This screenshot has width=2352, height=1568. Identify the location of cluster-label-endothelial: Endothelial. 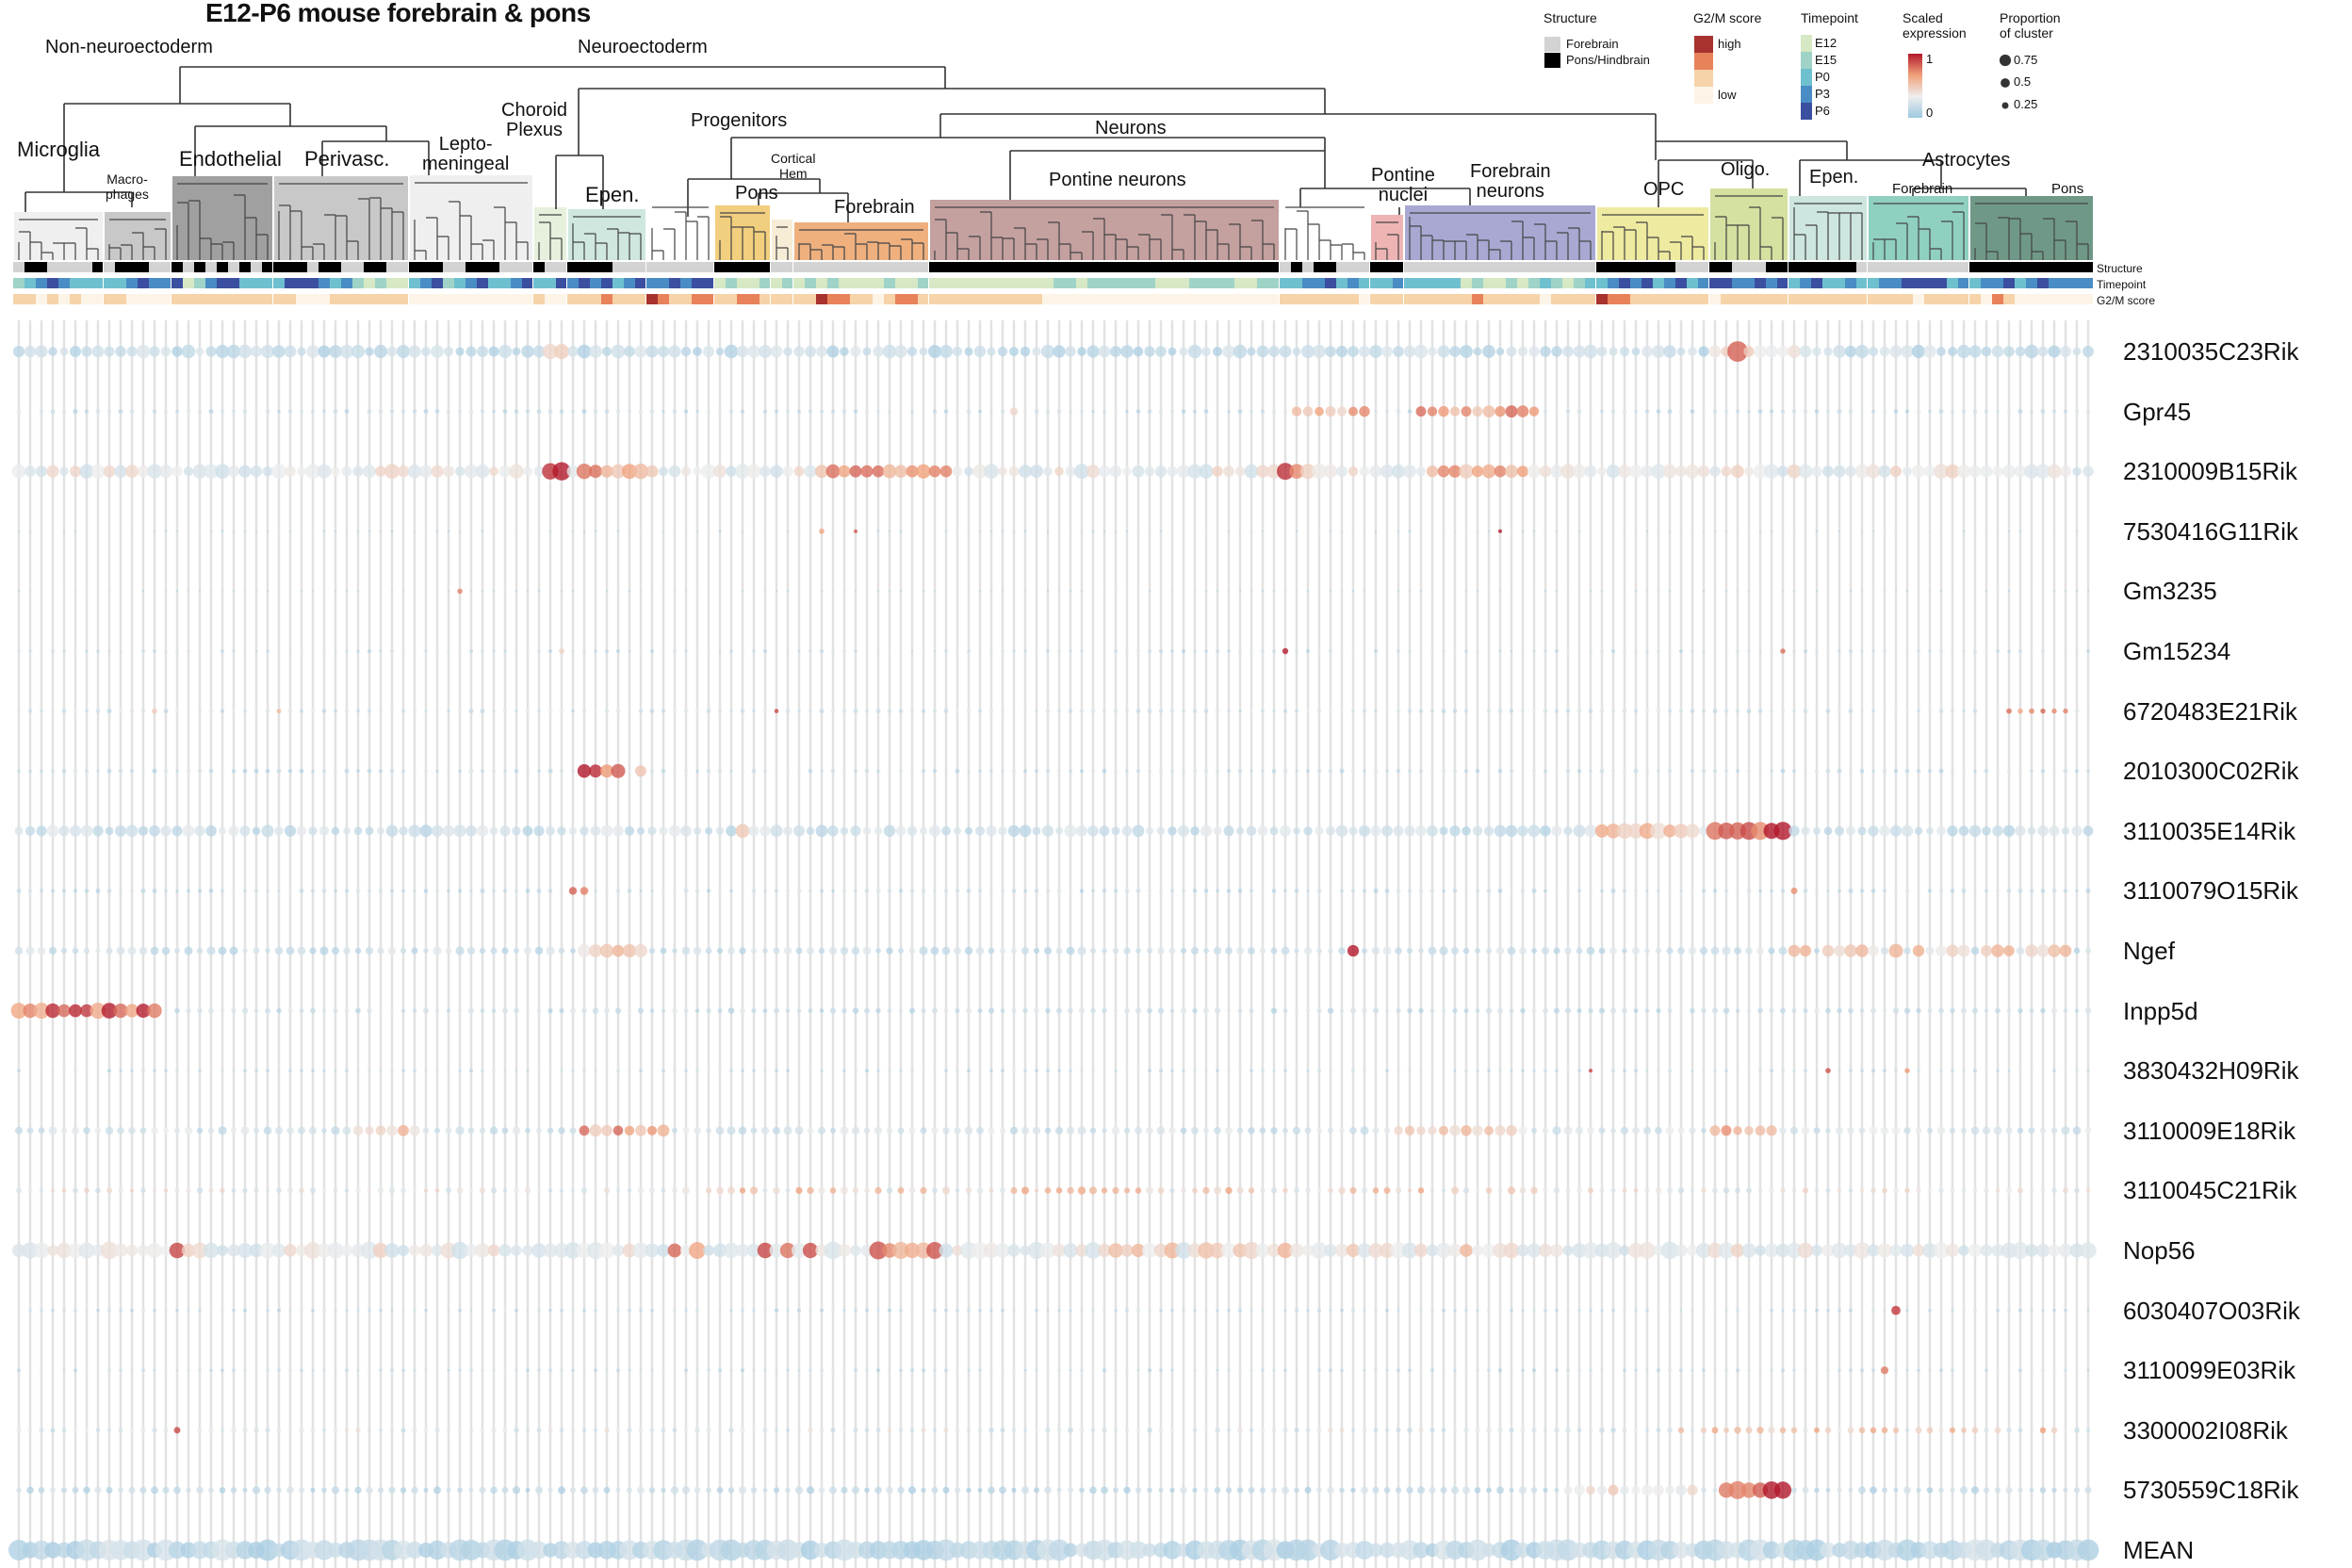
(230, 159).